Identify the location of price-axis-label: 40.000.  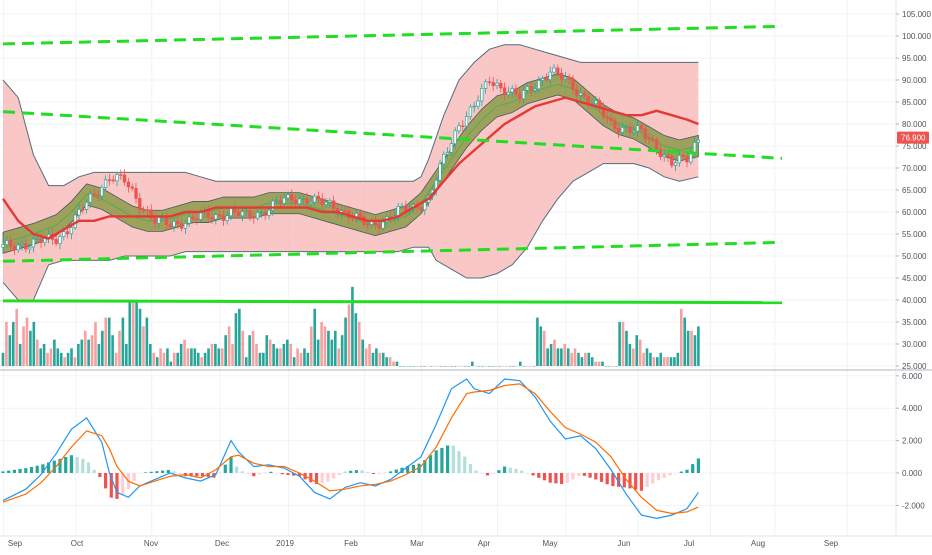
(914, 300).